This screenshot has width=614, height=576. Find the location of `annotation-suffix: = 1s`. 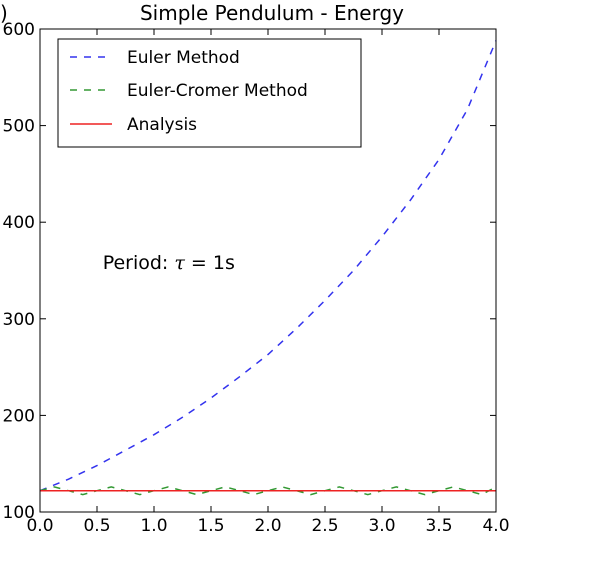

annotation-suffix: = 1s is located at coordinates (210, 263).